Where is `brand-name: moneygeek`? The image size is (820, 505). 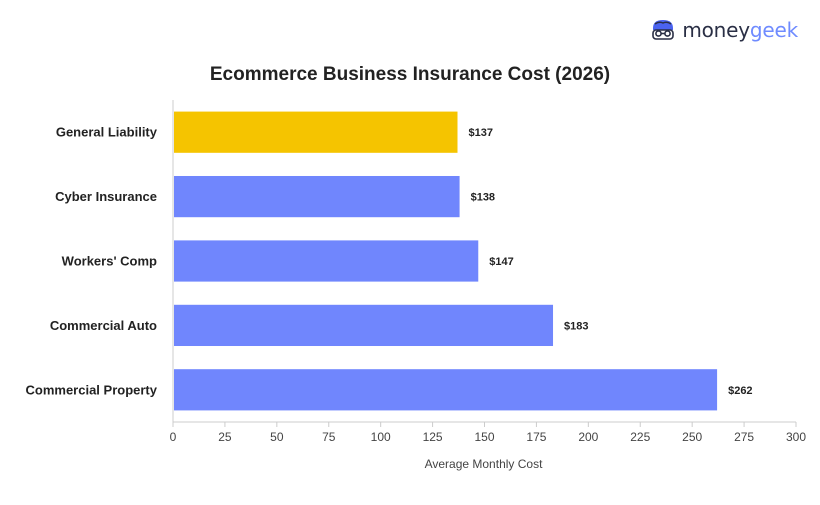 brand-name: moneygeek is located at coordinates (740, 30).